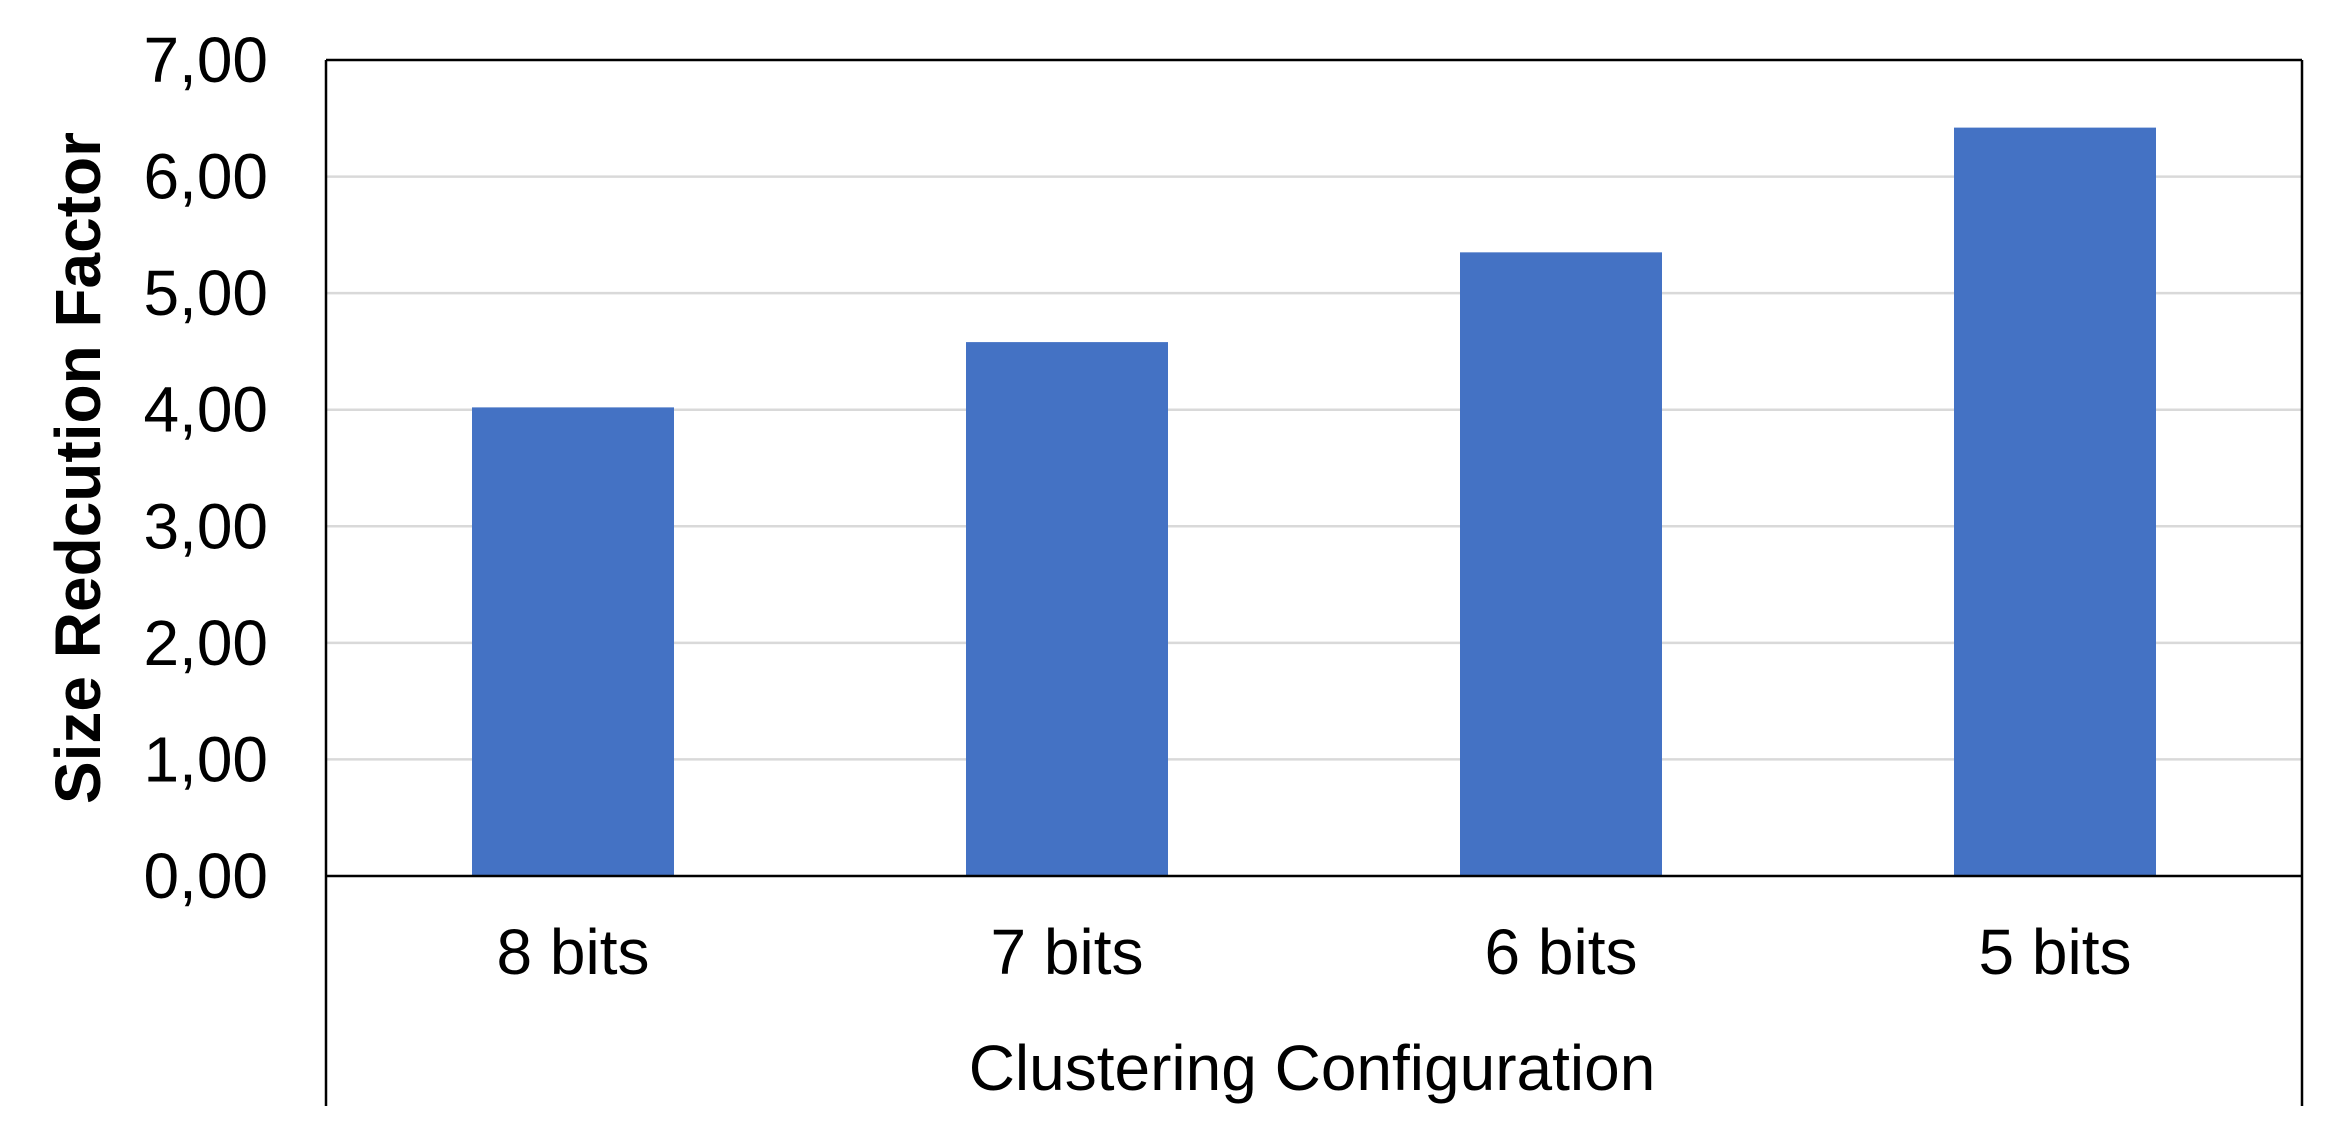 This screenshot has height=1126, width=2344. What do you see at coordinates (205, 526) in the screenshot?
I see `y-tick-label: 3,00` at bounding box center [205, 526].